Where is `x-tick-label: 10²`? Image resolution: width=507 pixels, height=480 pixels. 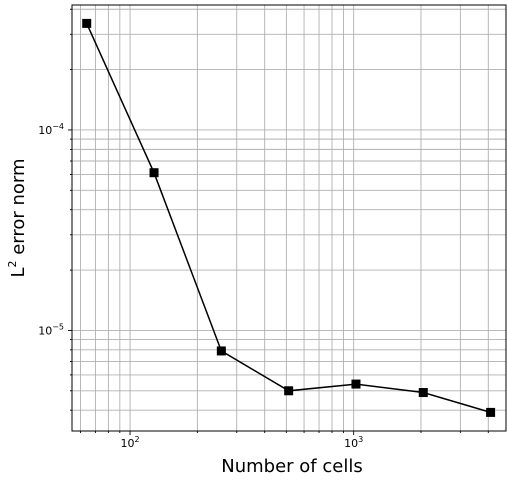
x-tick-label: 10² is located at coordinates (130, 442).